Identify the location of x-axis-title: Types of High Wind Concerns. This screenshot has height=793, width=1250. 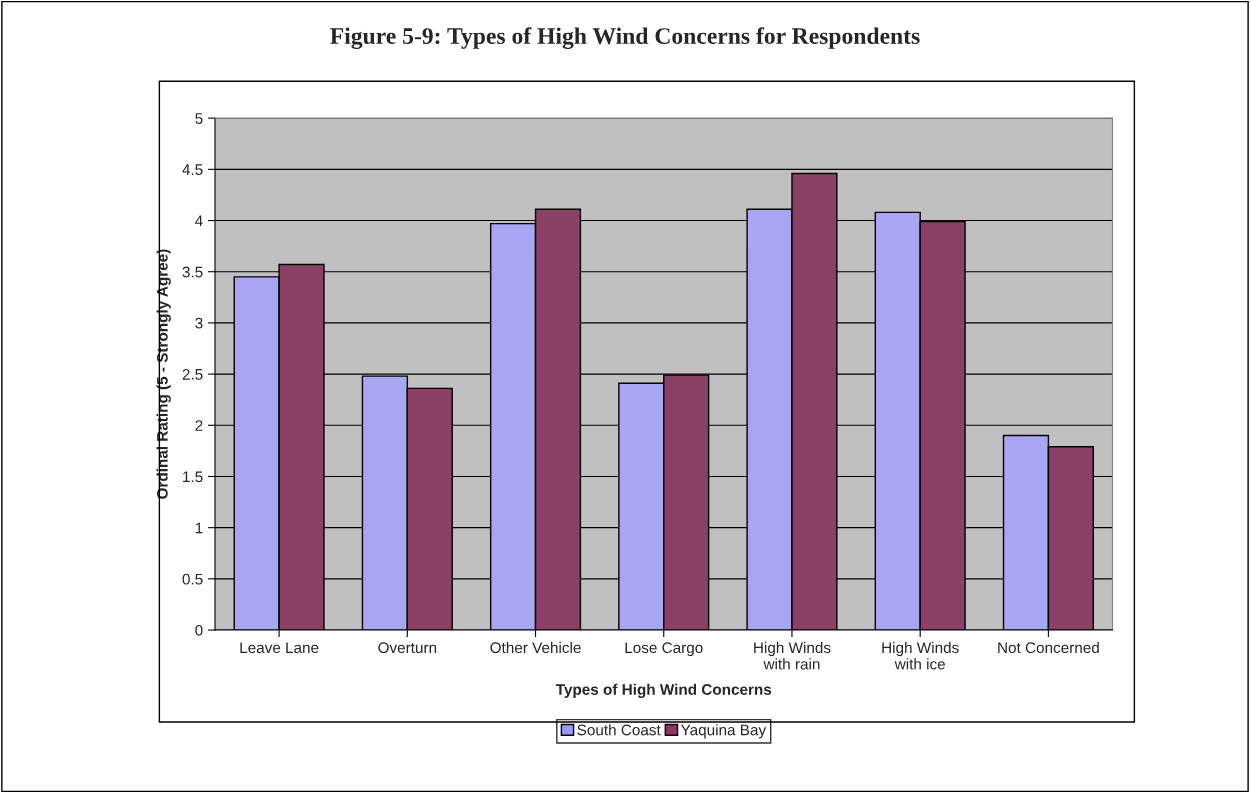
(663, 690).